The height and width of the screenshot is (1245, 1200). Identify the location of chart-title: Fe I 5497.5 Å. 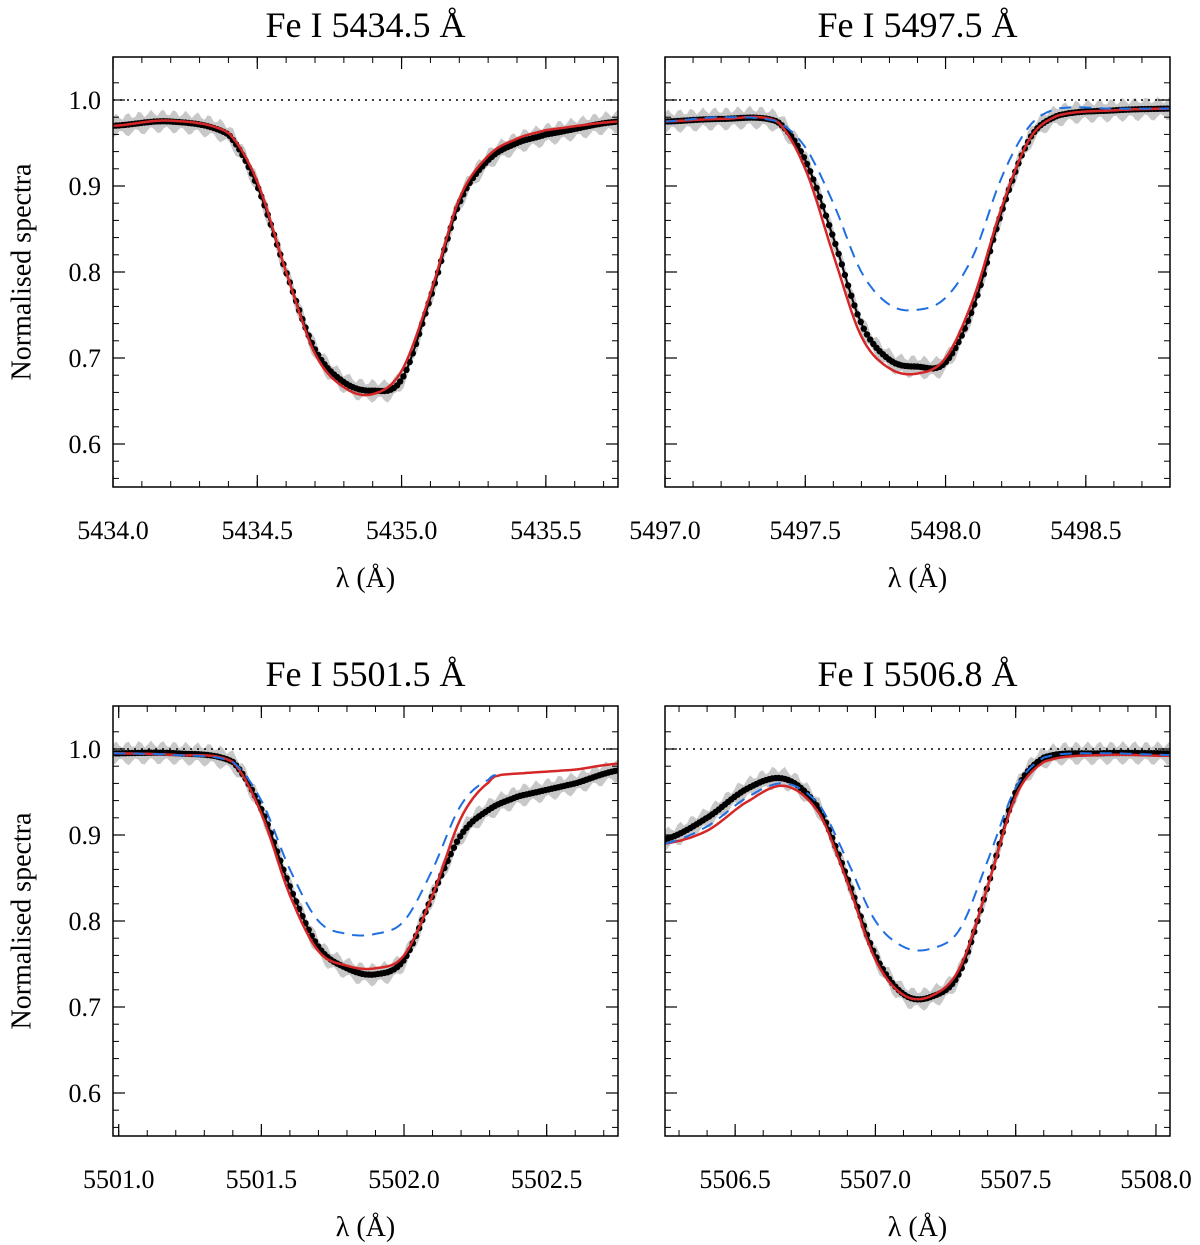
(918, 25).